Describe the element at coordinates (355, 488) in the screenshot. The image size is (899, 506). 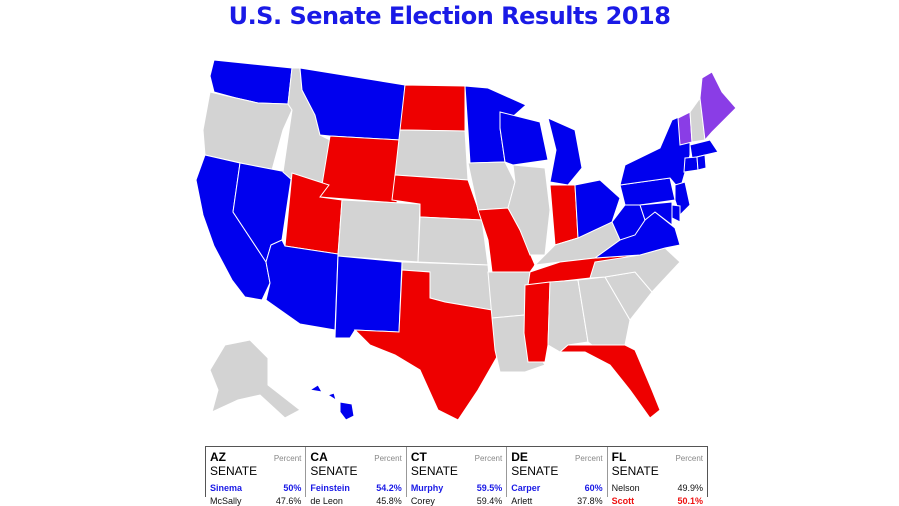
I see `candidate-row: Feinstein 54.2%` at that location.